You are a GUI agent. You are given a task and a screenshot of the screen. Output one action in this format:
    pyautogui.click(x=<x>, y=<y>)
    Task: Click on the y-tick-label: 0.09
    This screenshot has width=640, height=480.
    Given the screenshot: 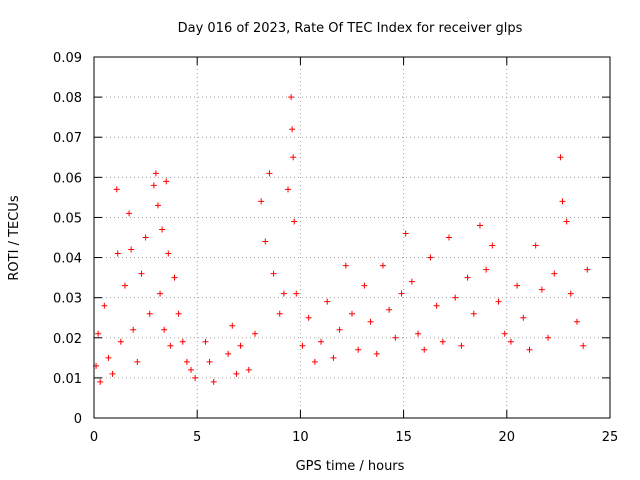 What is the action you would take?
    pyautogui.click(x=67, y=58)
    